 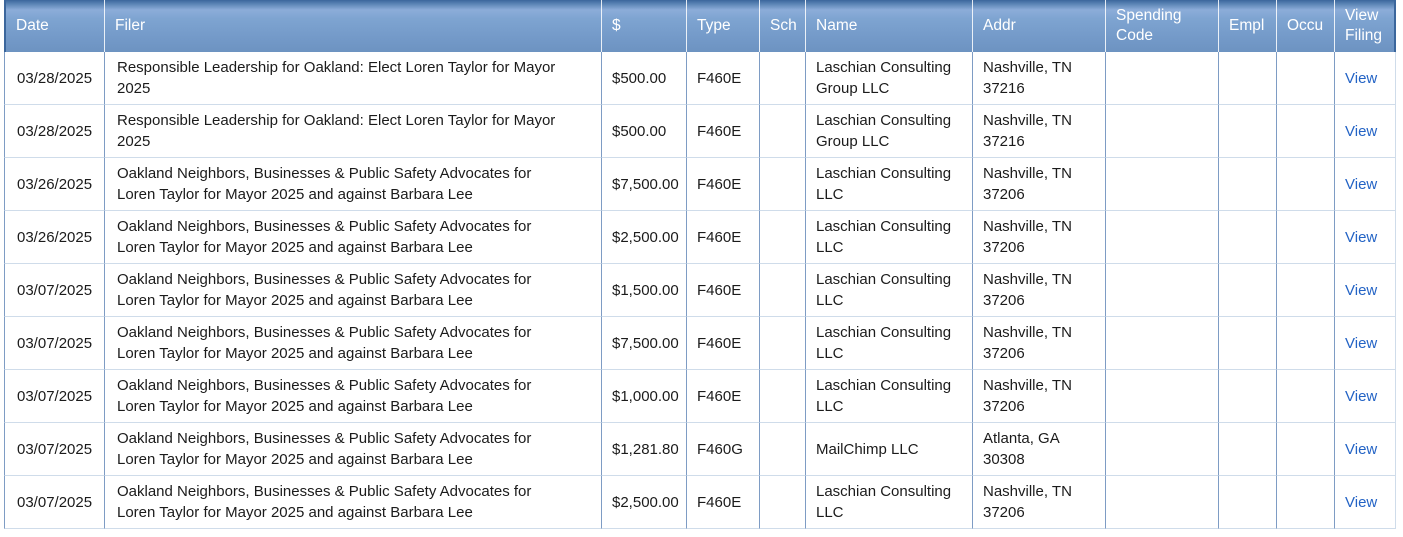 I want to click on column-header-name: Name, so click(x=888, y=26).